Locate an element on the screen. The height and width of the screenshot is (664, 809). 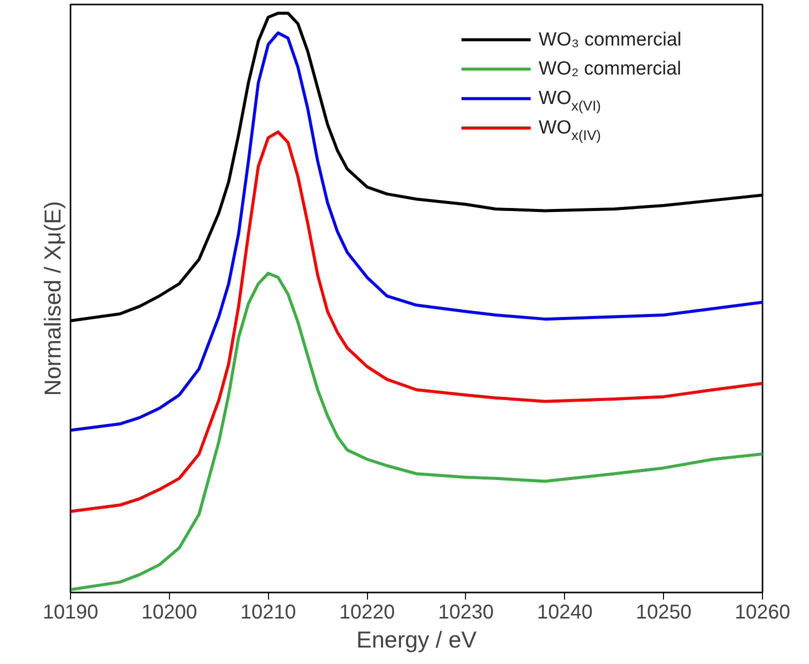
x-tick-label: 10190 is located at coordinates (70, 613).